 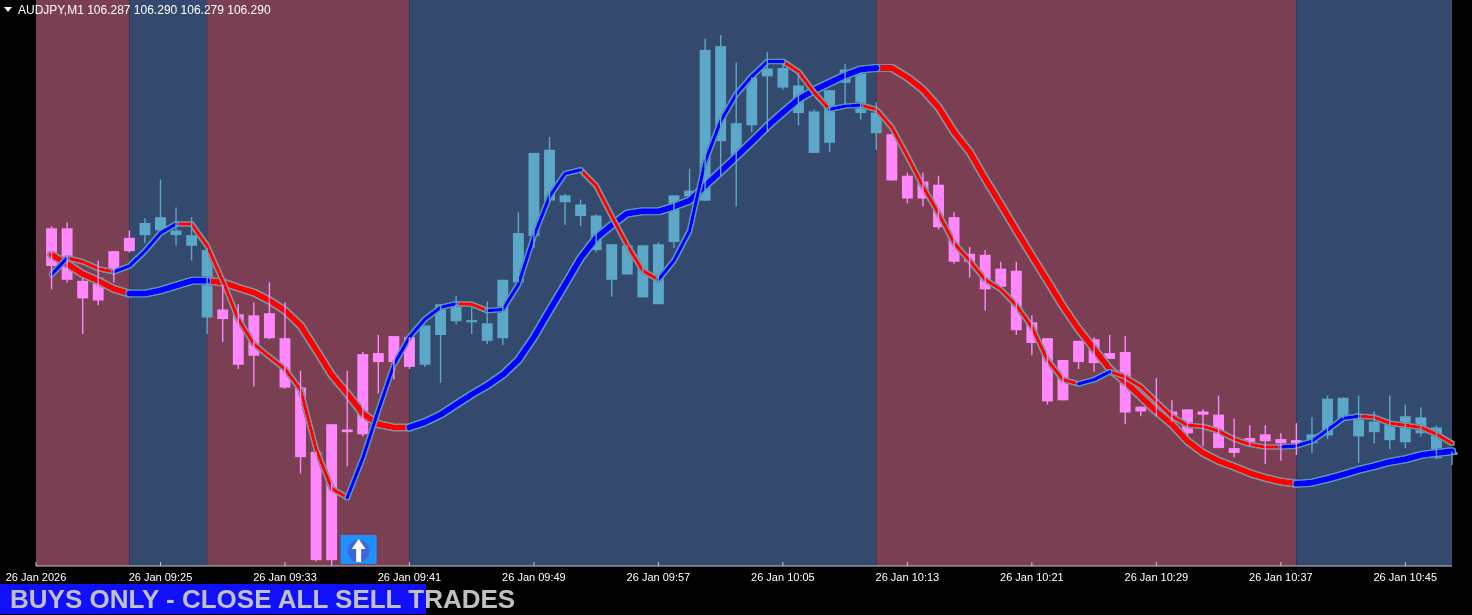 What do you see at coordinates (409, 577) in the screenshot?
I see `x-tick-label: 26 Jan 09:41` at bounding box center [409, 577].